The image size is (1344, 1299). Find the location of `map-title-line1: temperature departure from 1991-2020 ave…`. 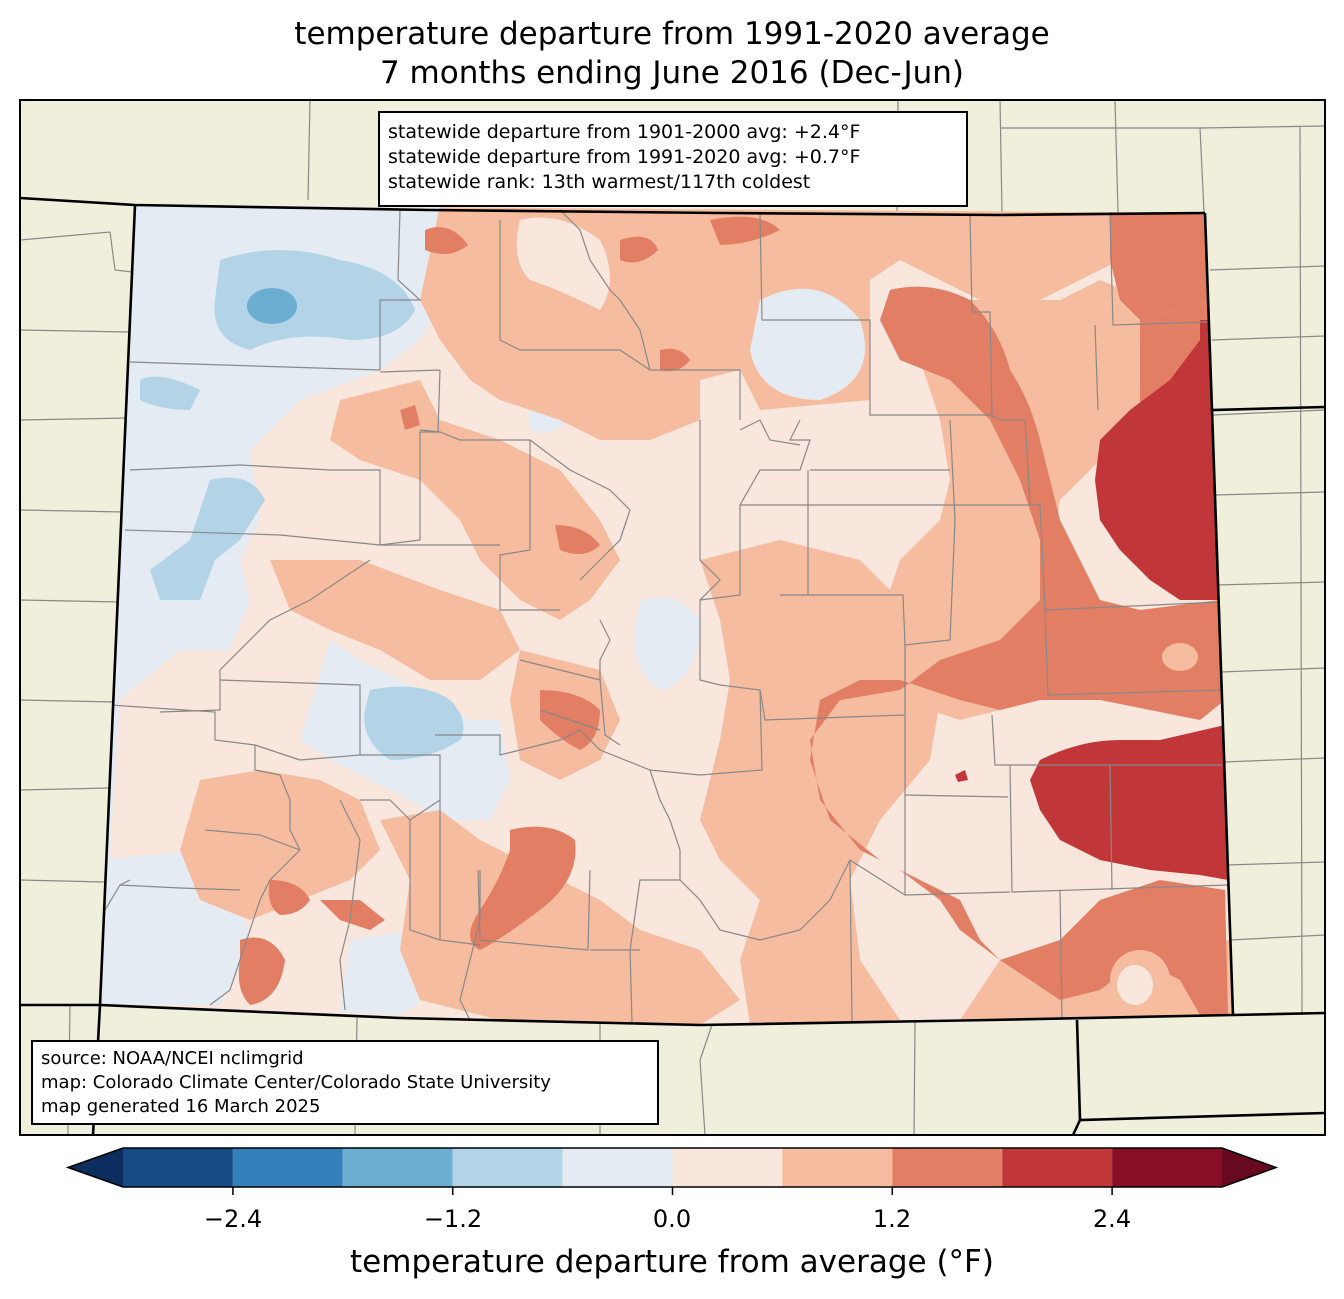

map-title-line1: temperature departure from 1991-2020 ave… is located at coordinates (672, 34).